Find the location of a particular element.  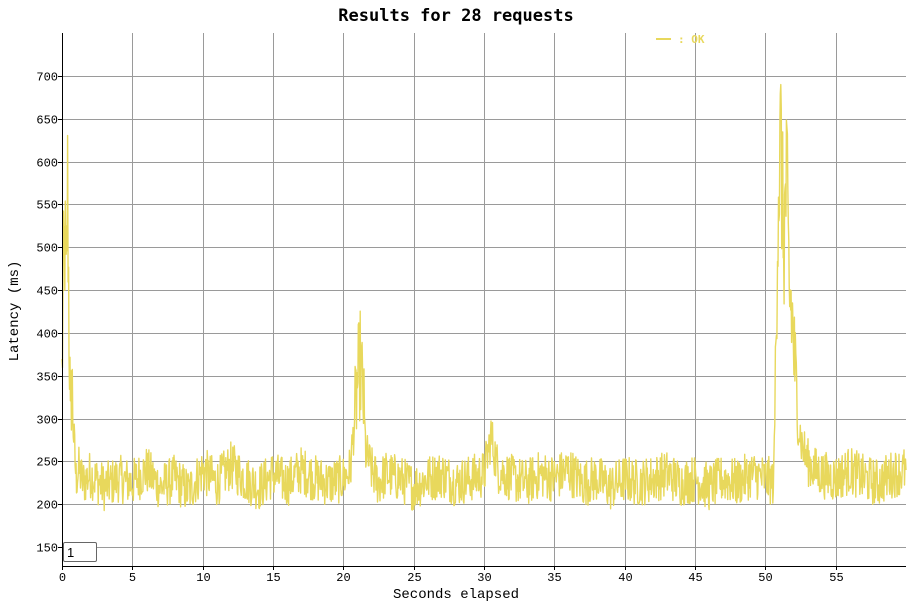

x-tick-label: 15 is located at coordinates (273, 578).